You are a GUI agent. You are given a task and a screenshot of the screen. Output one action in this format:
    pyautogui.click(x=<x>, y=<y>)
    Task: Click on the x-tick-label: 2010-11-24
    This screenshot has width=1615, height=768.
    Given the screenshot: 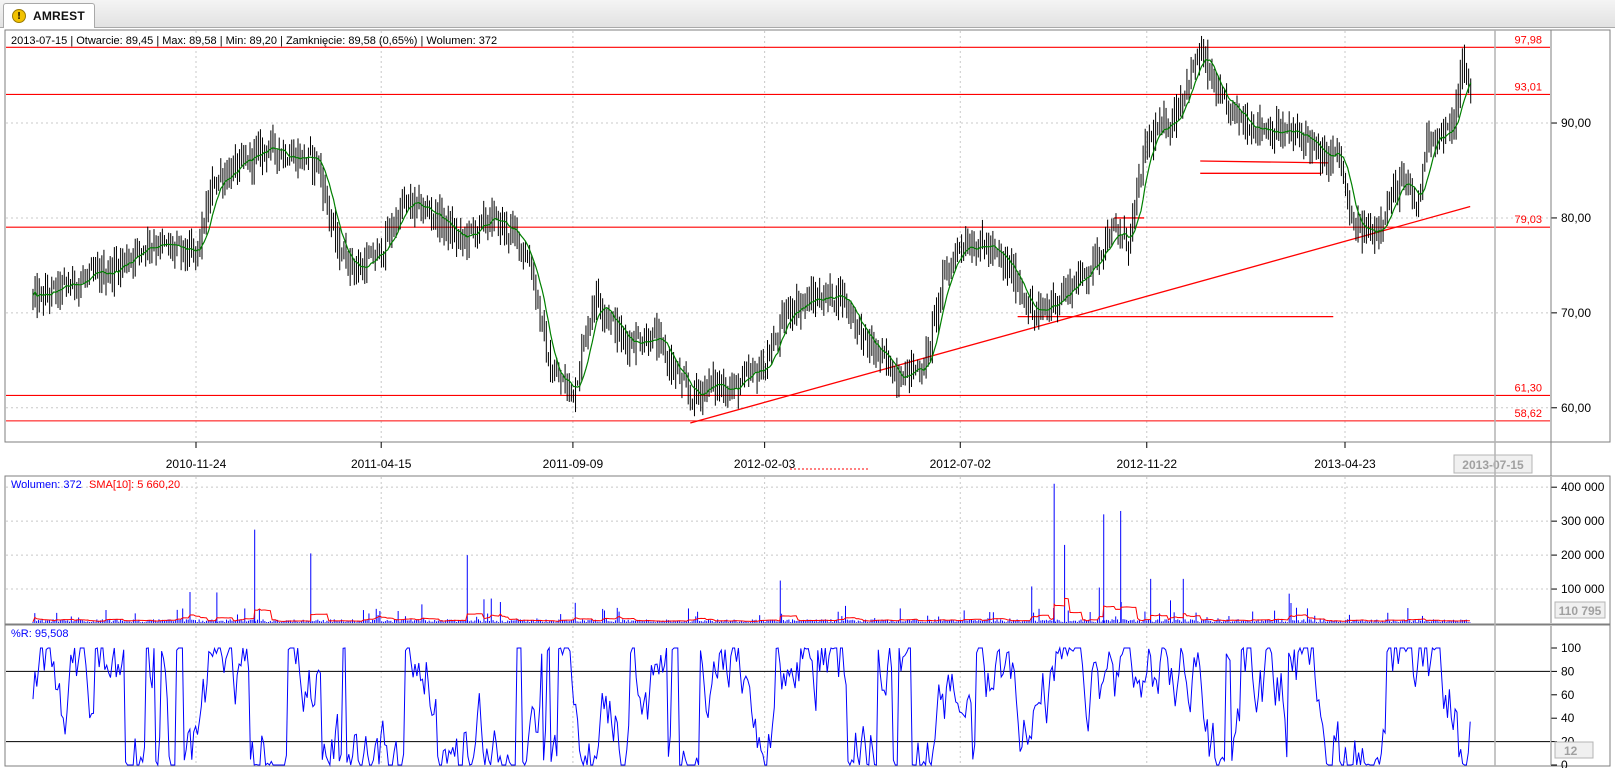 What is the action you would take?
    pyautogui.click(x=196, y=464)
    